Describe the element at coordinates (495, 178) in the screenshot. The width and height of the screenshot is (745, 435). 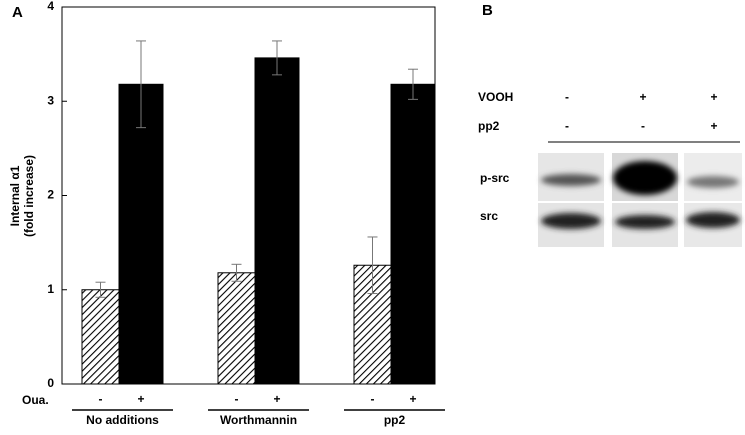
I see `band-label: p-src` at that location.